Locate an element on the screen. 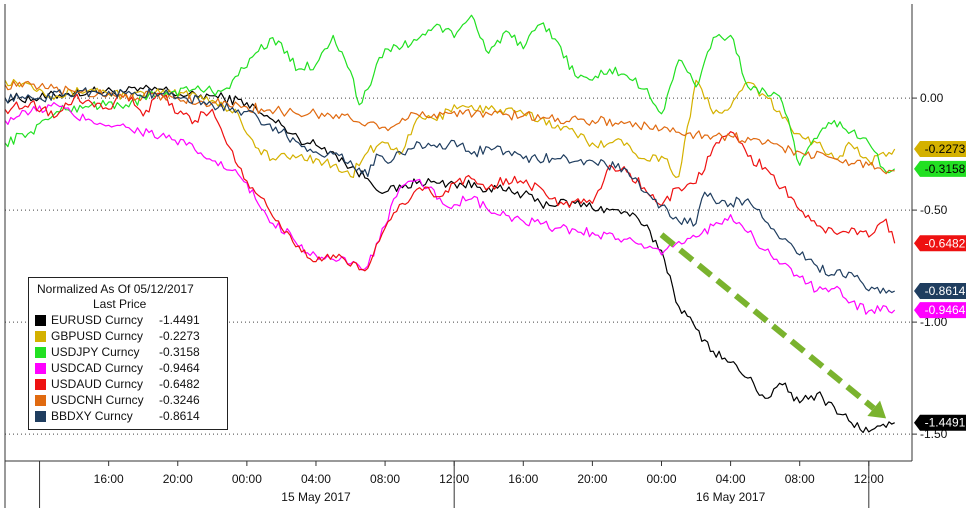 This screenshot has height=508, width=966. last-value-tag-text: -0.9464 is located at coordinates (945, 310).